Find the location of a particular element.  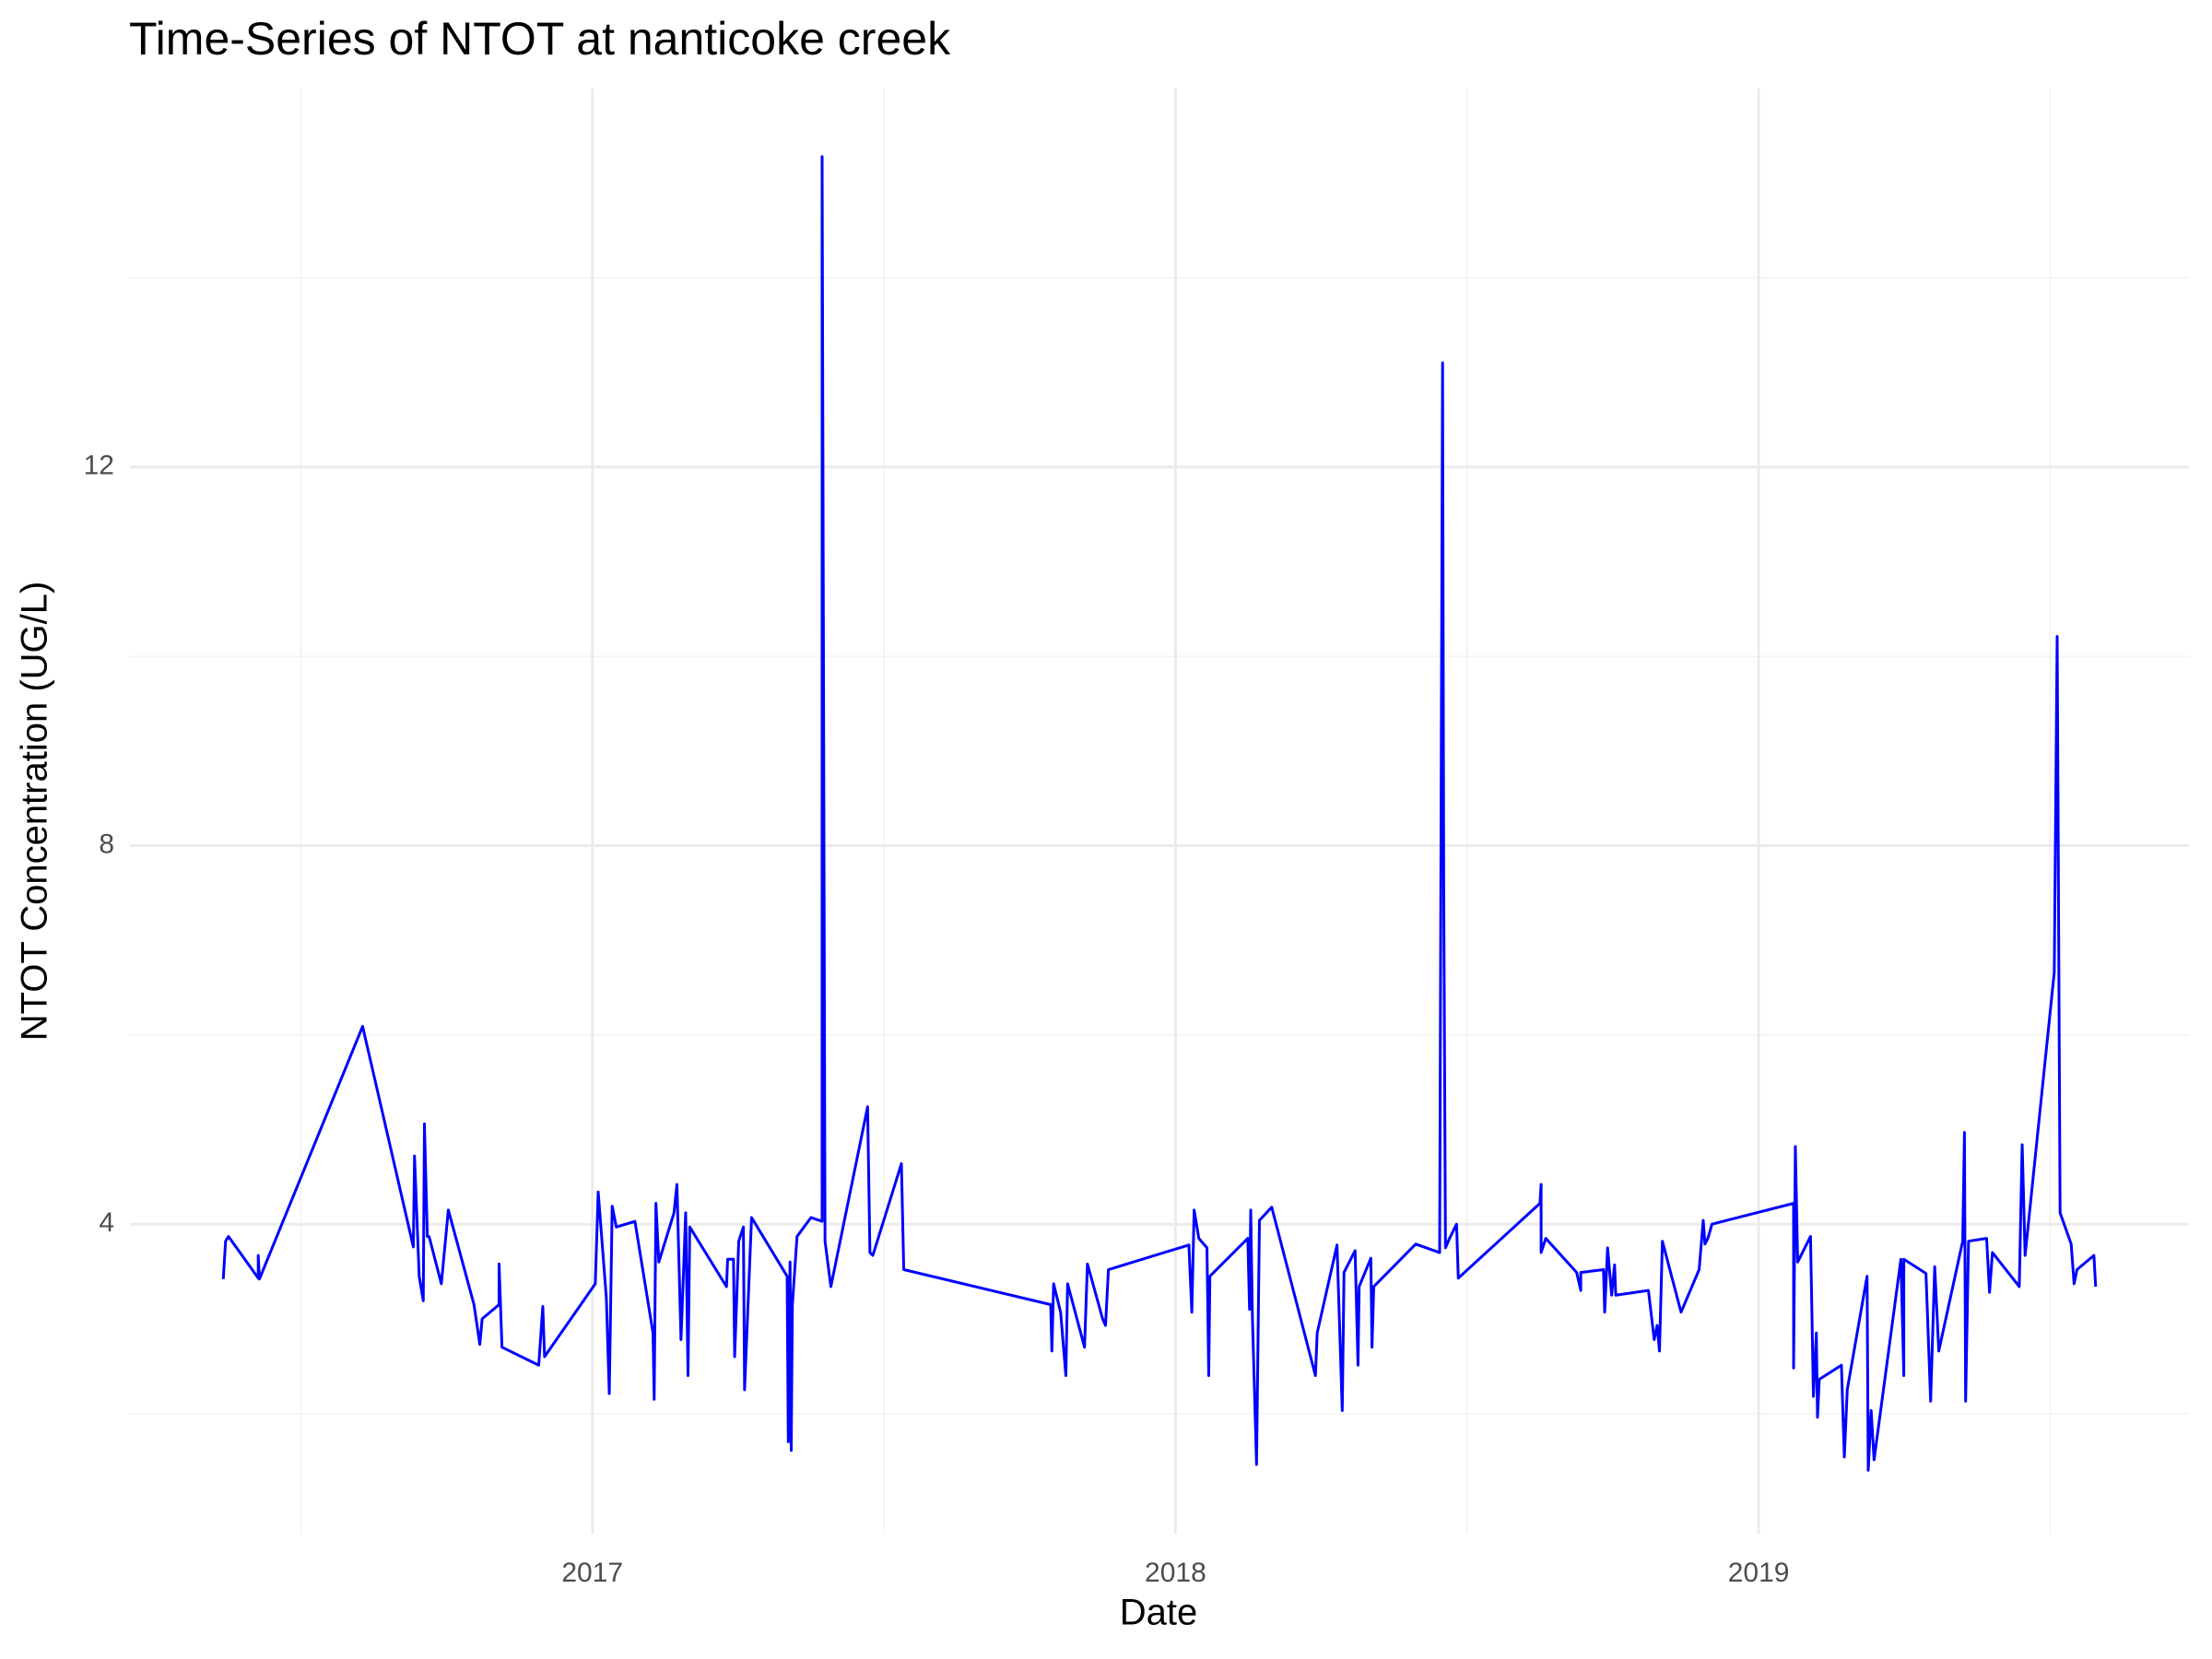

chart-title: Time-Series of NTOT at nanticoke creek is located at coordinates (540, 39).